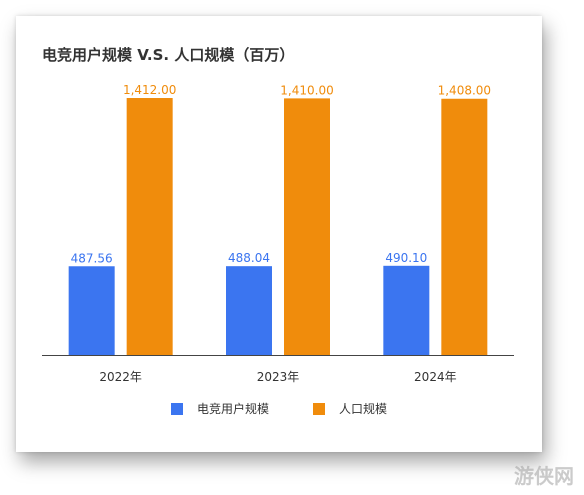 The width and height of the screenshot is (584, 495). I want to click on legend-swatch-population, so click(319, 408).